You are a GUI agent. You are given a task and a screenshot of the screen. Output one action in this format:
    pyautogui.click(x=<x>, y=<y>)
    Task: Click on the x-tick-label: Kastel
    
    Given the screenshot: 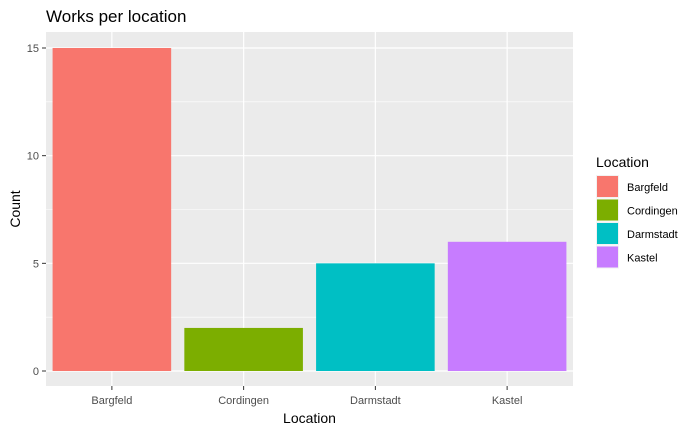 What is the action you would take?
    pyautogui.click(x=507, y=401)
    